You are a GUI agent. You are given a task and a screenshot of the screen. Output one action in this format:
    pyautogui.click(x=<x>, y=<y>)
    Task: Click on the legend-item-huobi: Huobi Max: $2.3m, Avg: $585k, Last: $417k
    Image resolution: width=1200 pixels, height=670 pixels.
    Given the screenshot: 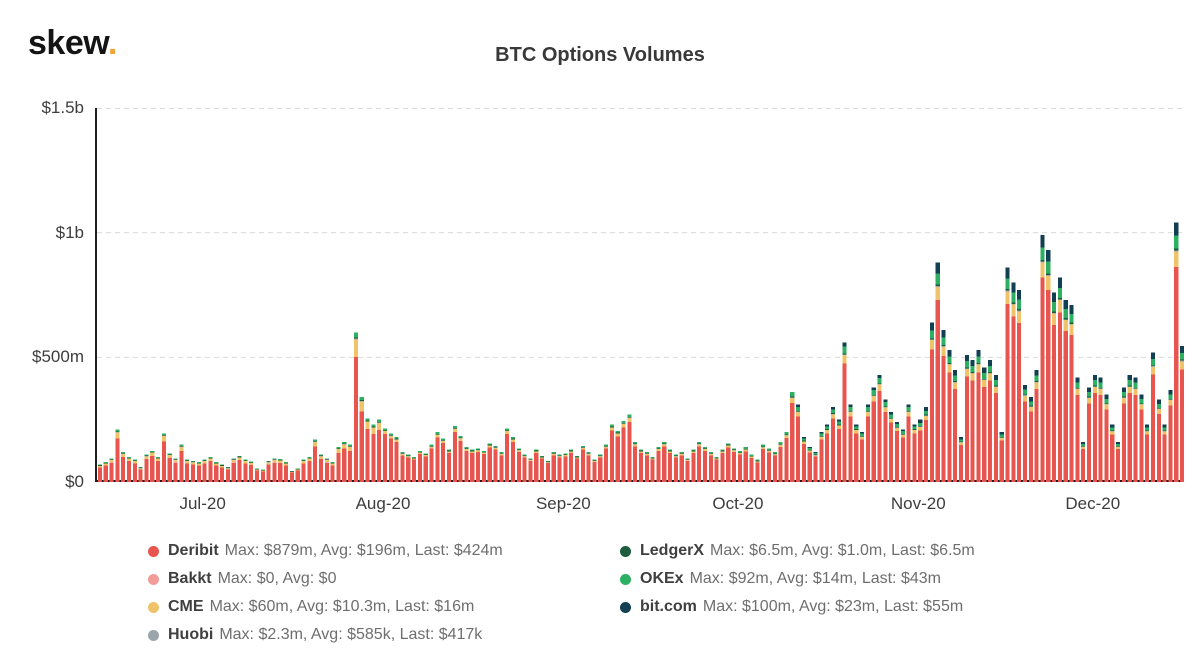 What is the action you would take?
    pyautogui.click(x=384, y=635)
    